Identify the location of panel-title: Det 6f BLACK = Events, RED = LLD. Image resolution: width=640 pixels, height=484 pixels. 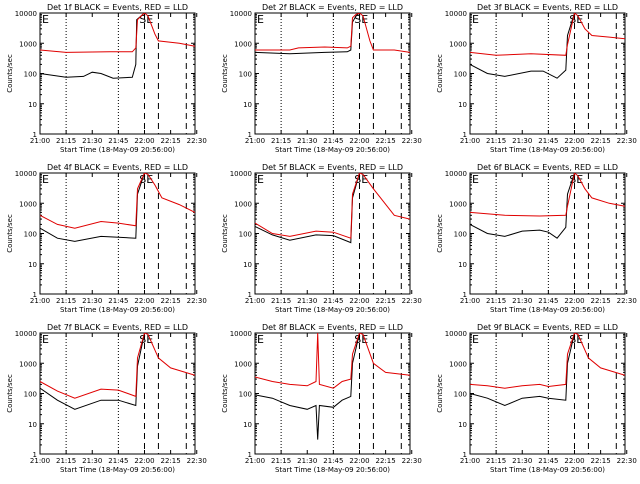
(547, 167).